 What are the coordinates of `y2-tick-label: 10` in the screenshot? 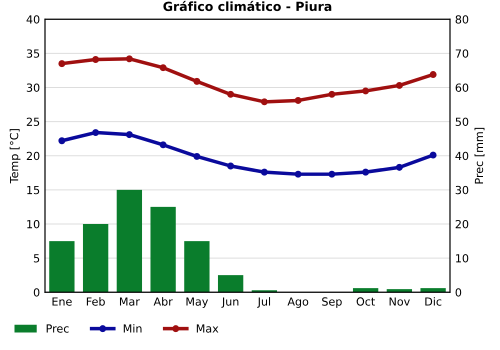 It's located at (462, 258).